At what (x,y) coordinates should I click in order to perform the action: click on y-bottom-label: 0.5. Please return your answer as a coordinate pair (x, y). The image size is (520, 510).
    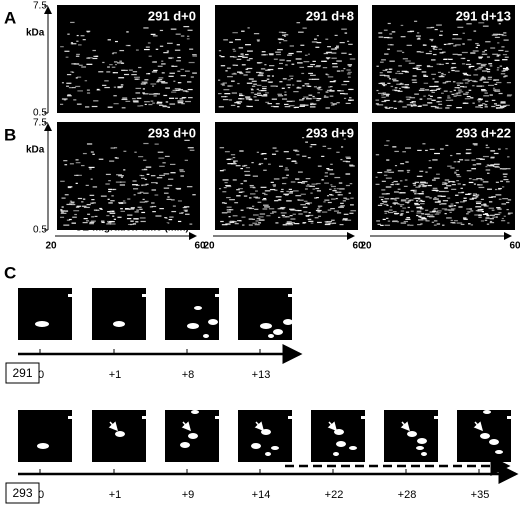
    Looking at the image, I should click on (40, 230).